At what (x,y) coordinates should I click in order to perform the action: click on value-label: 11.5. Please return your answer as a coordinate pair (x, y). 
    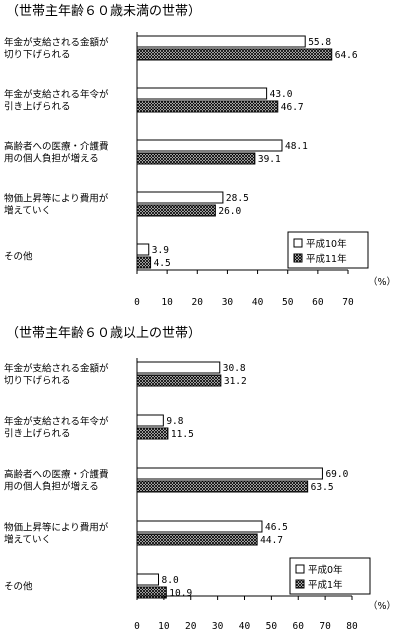
    Looking at the image, I should click on (182, 434).